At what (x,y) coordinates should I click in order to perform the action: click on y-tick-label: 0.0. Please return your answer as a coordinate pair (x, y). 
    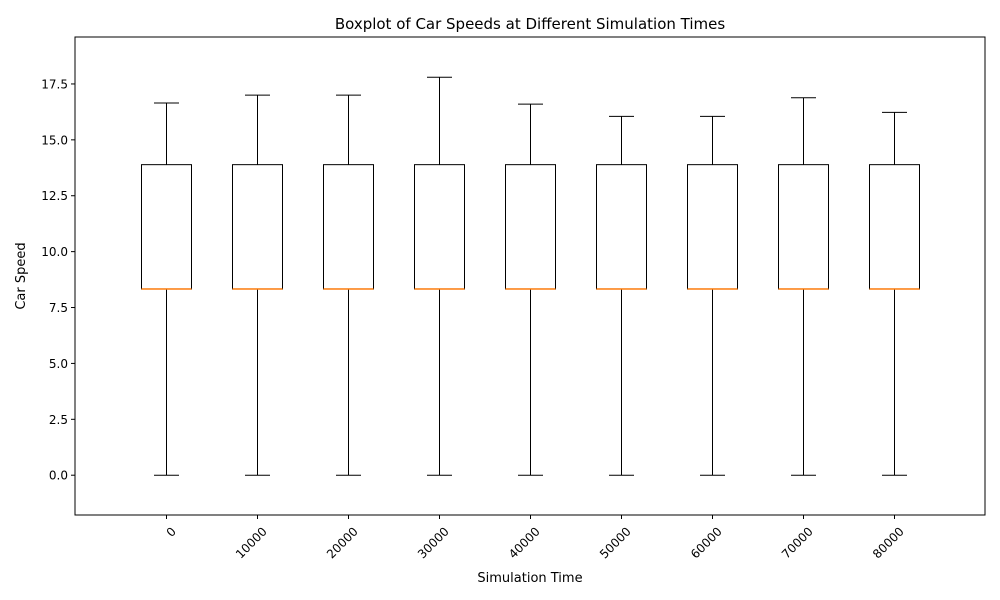
    Looking at the image, I should click on (58, 476).